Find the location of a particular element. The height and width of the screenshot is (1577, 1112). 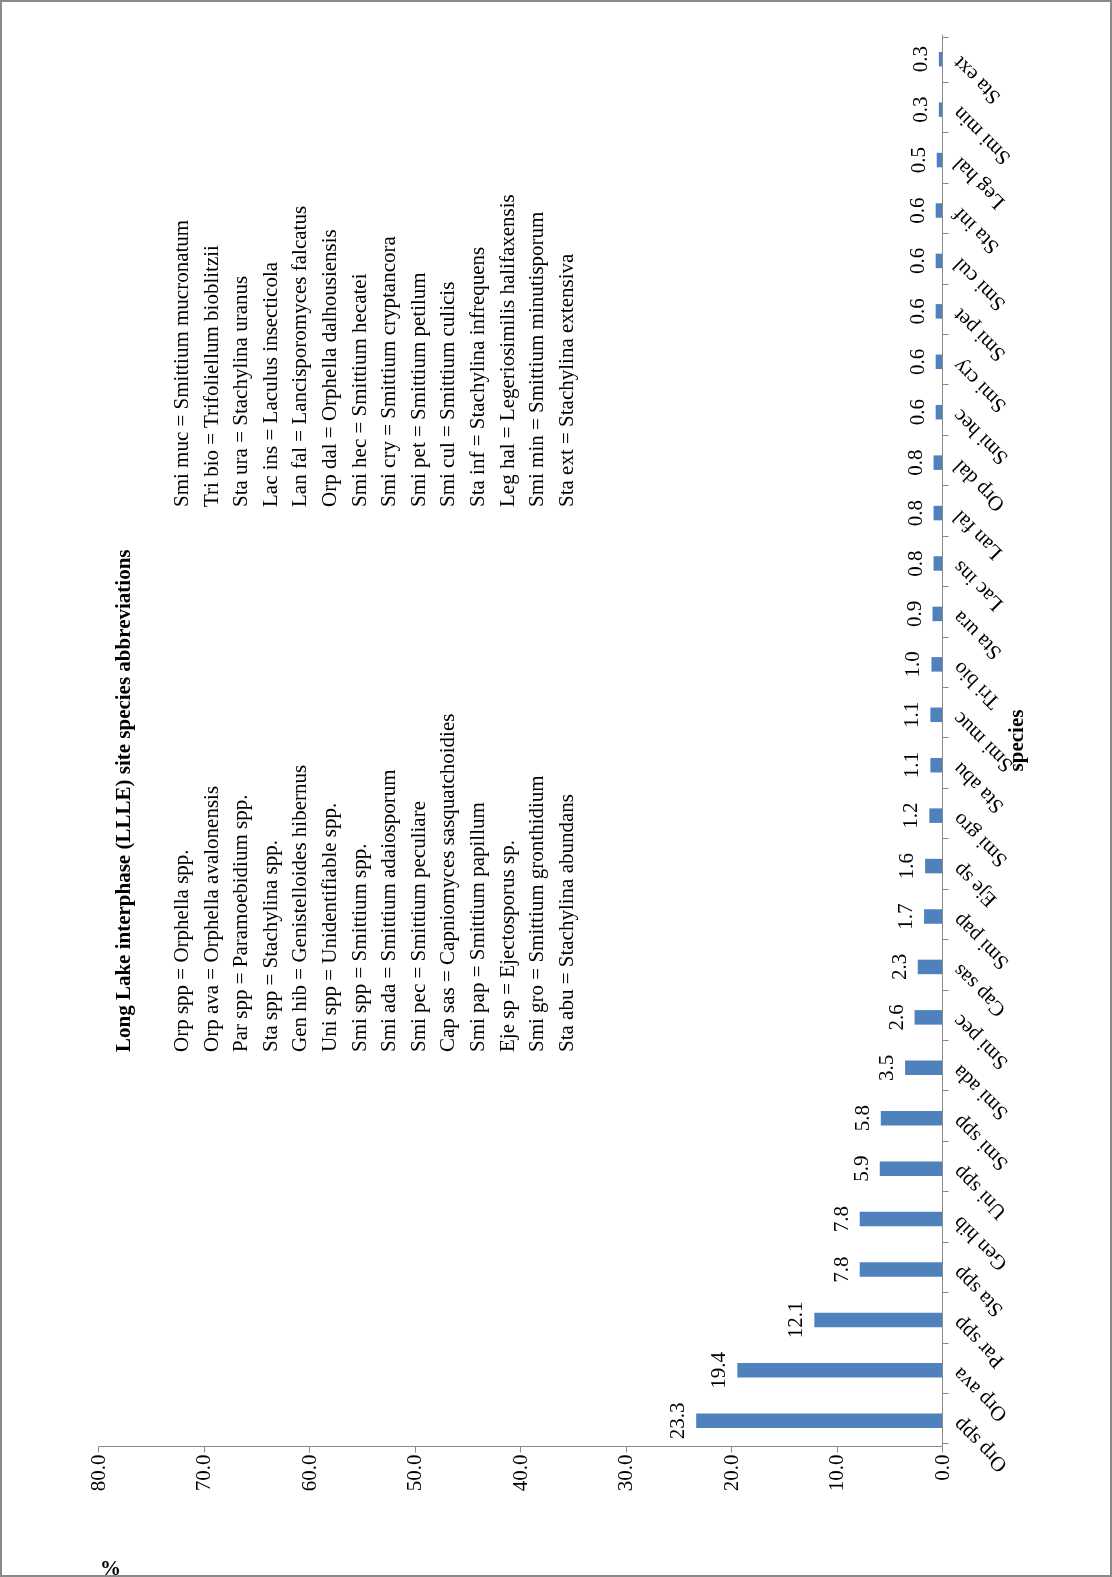

data-label: 3.5 is located at coordinates (886, 1067).